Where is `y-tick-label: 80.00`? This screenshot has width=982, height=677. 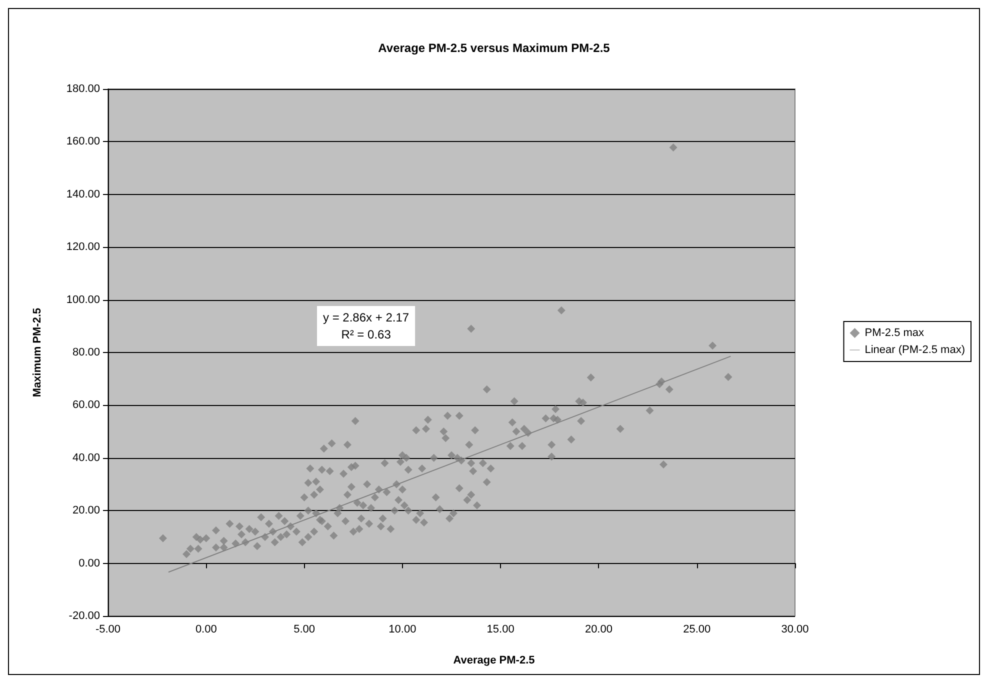 y-tick-label: 80.00 is located at coordinates (86, 352).